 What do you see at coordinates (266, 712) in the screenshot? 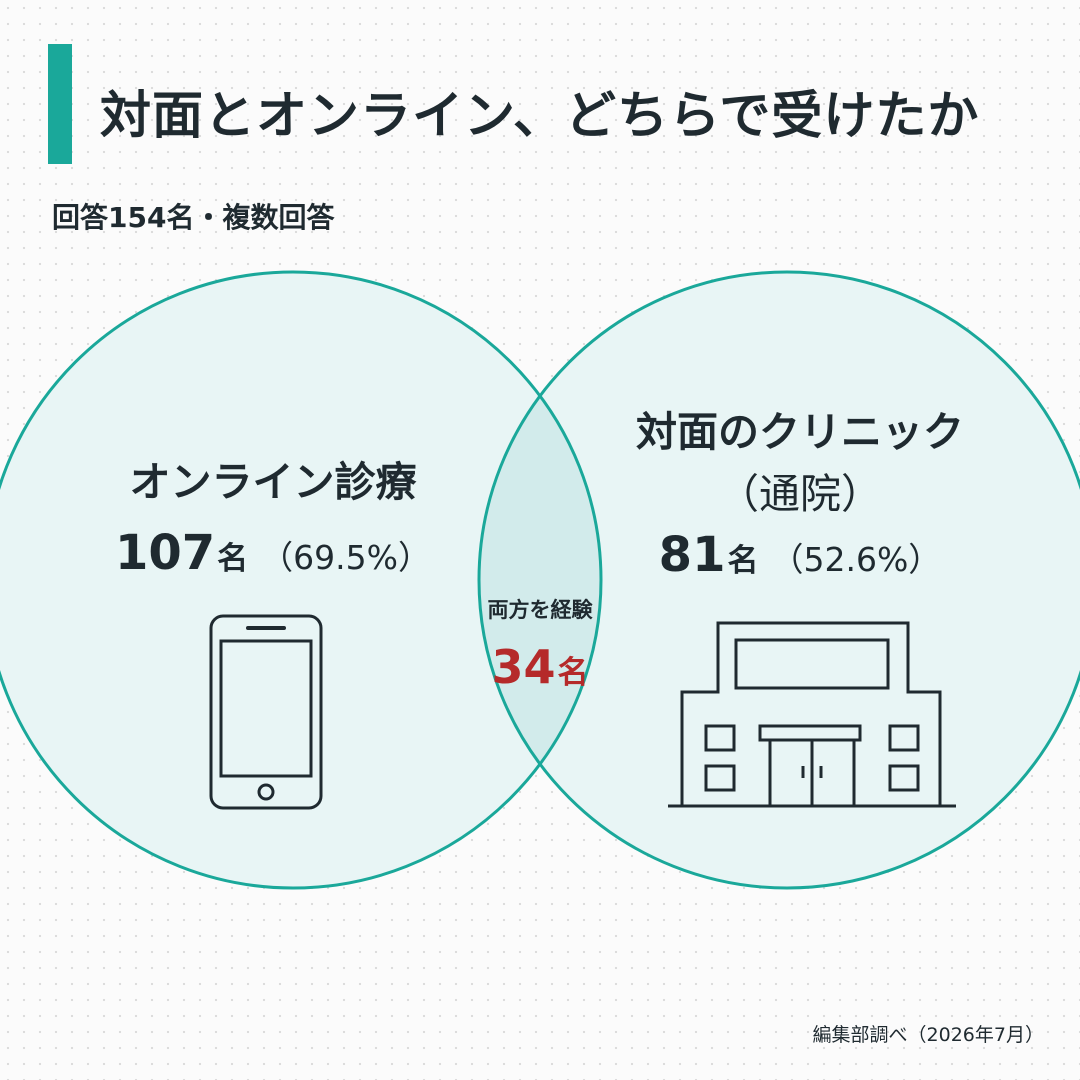
I see `smartphone-icon` at bounding box center [266, 712].